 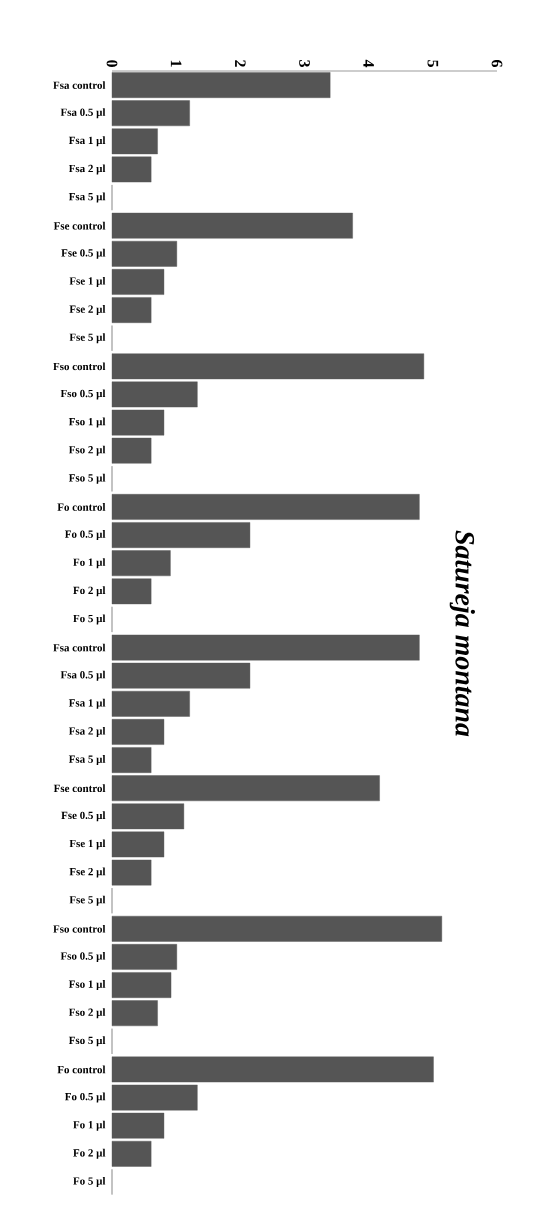 I want to click on x-tick-label: 2, so click(x=240, y=63).